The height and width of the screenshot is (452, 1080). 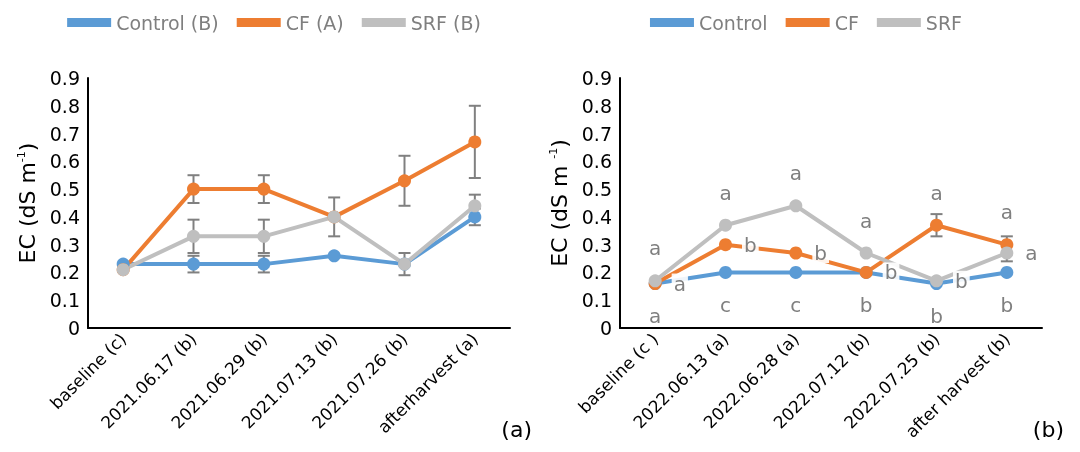 What do you see at coordinates (445, 22) in the screenshot?
I see `legend-label: SRF (B)` at bounding box center [445, 22].